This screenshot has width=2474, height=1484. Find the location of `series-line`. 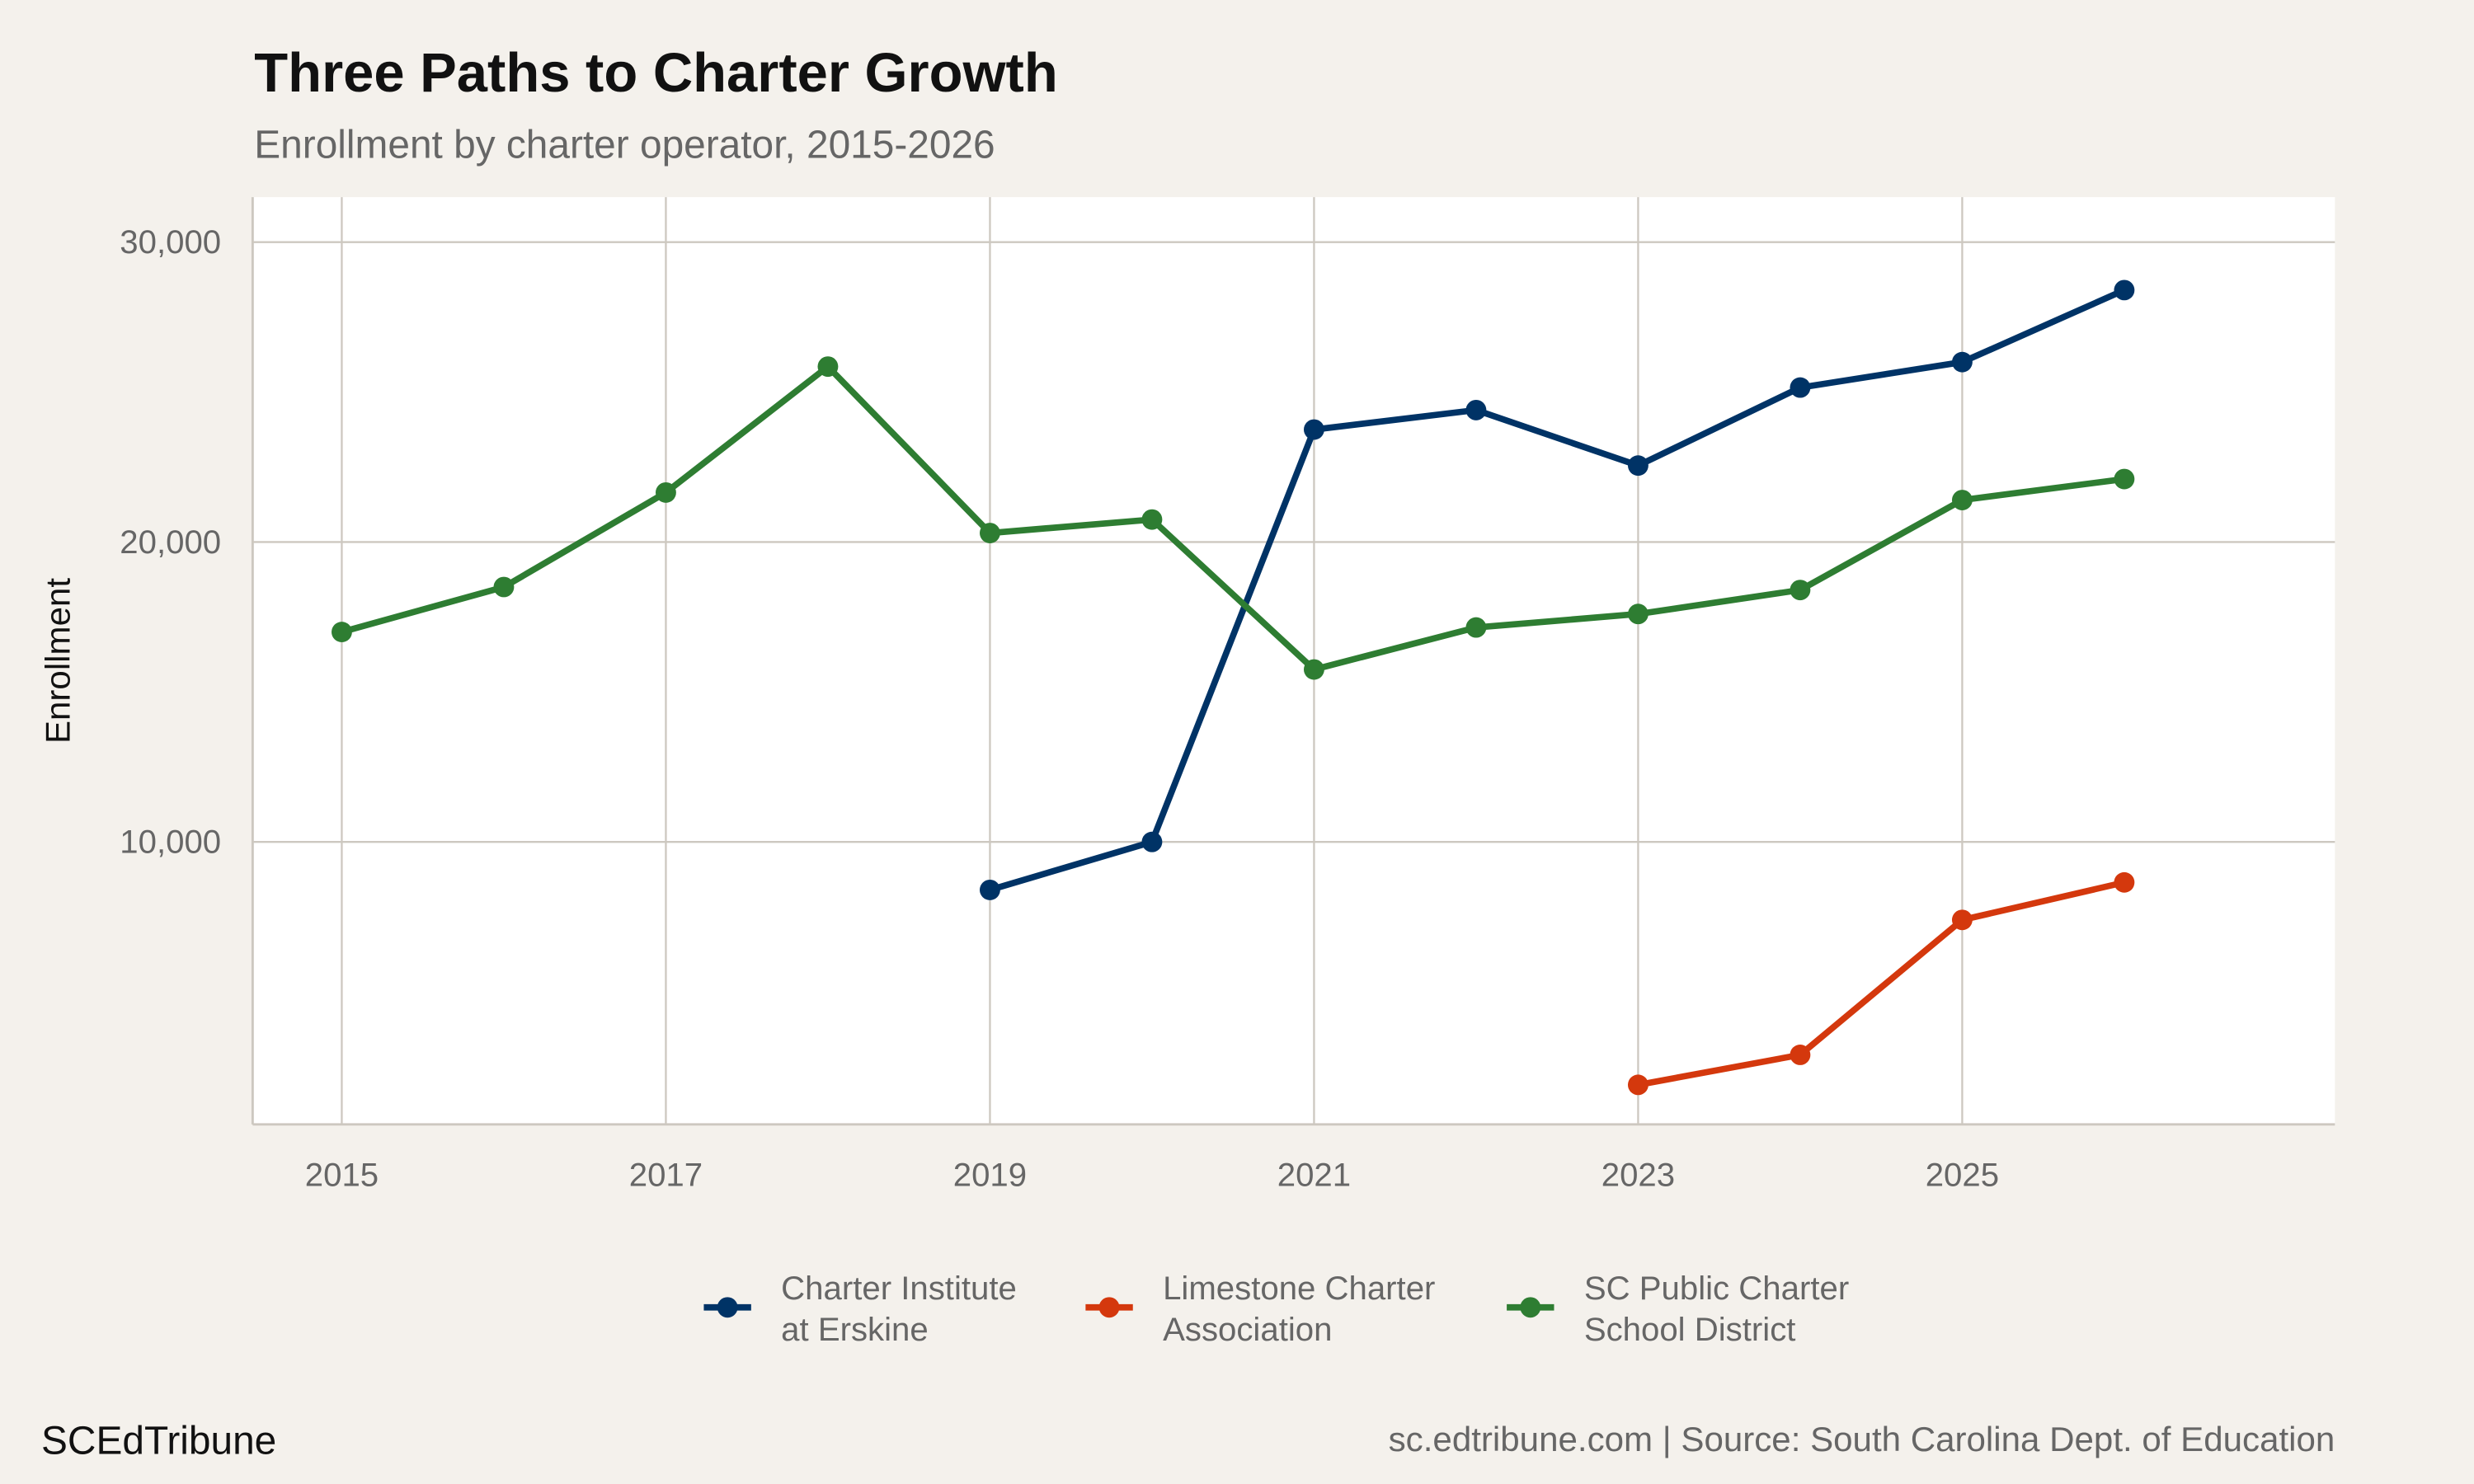

series-line is located at coordinates (1881, 983).